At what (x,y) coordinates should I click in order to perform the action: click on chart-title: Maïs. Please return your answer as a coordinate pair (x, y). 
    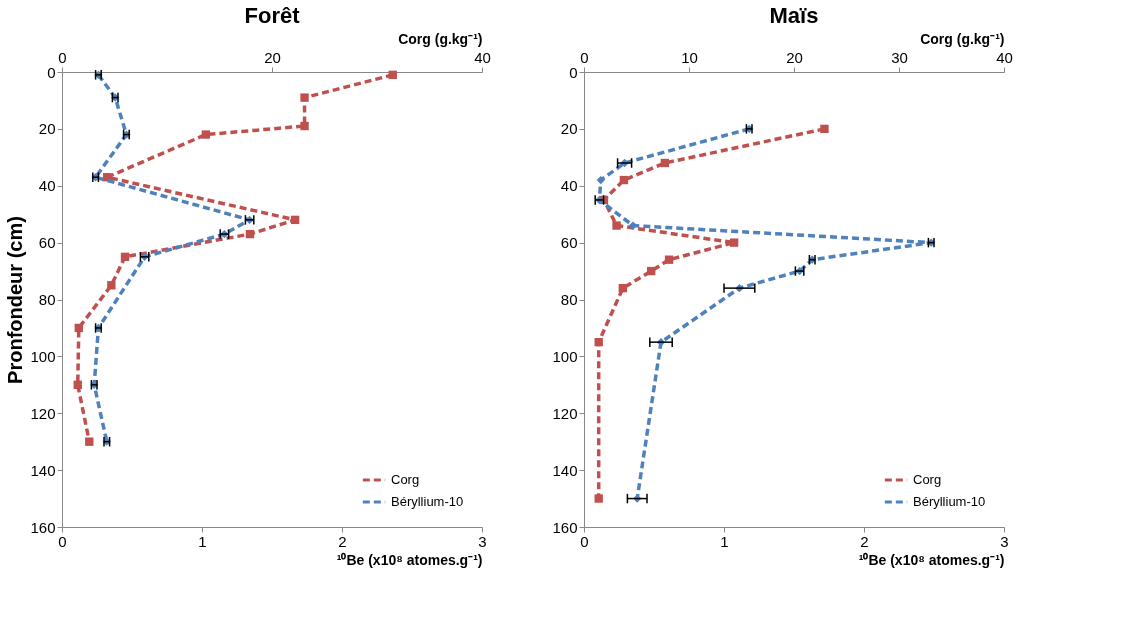
    Looking at the image, I should click on (794, 15).